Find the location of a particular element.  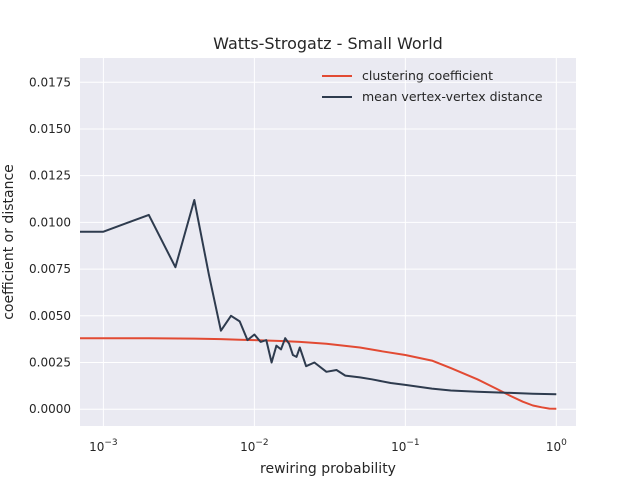

x-tick-label: 10⁻² is located at coordinates (254, 446).